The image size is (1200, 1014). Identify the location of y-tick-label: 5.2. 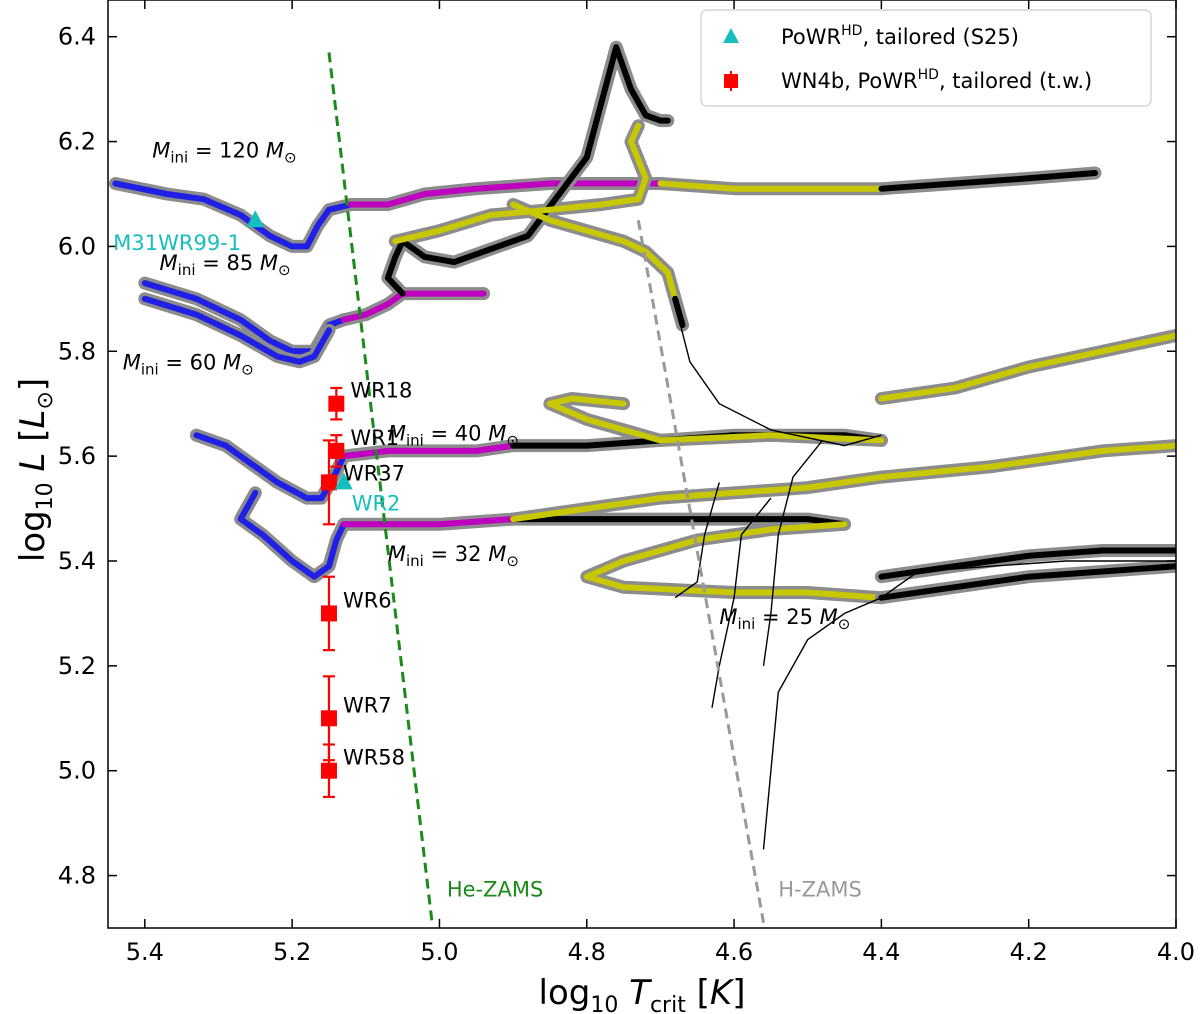
(77, 666).